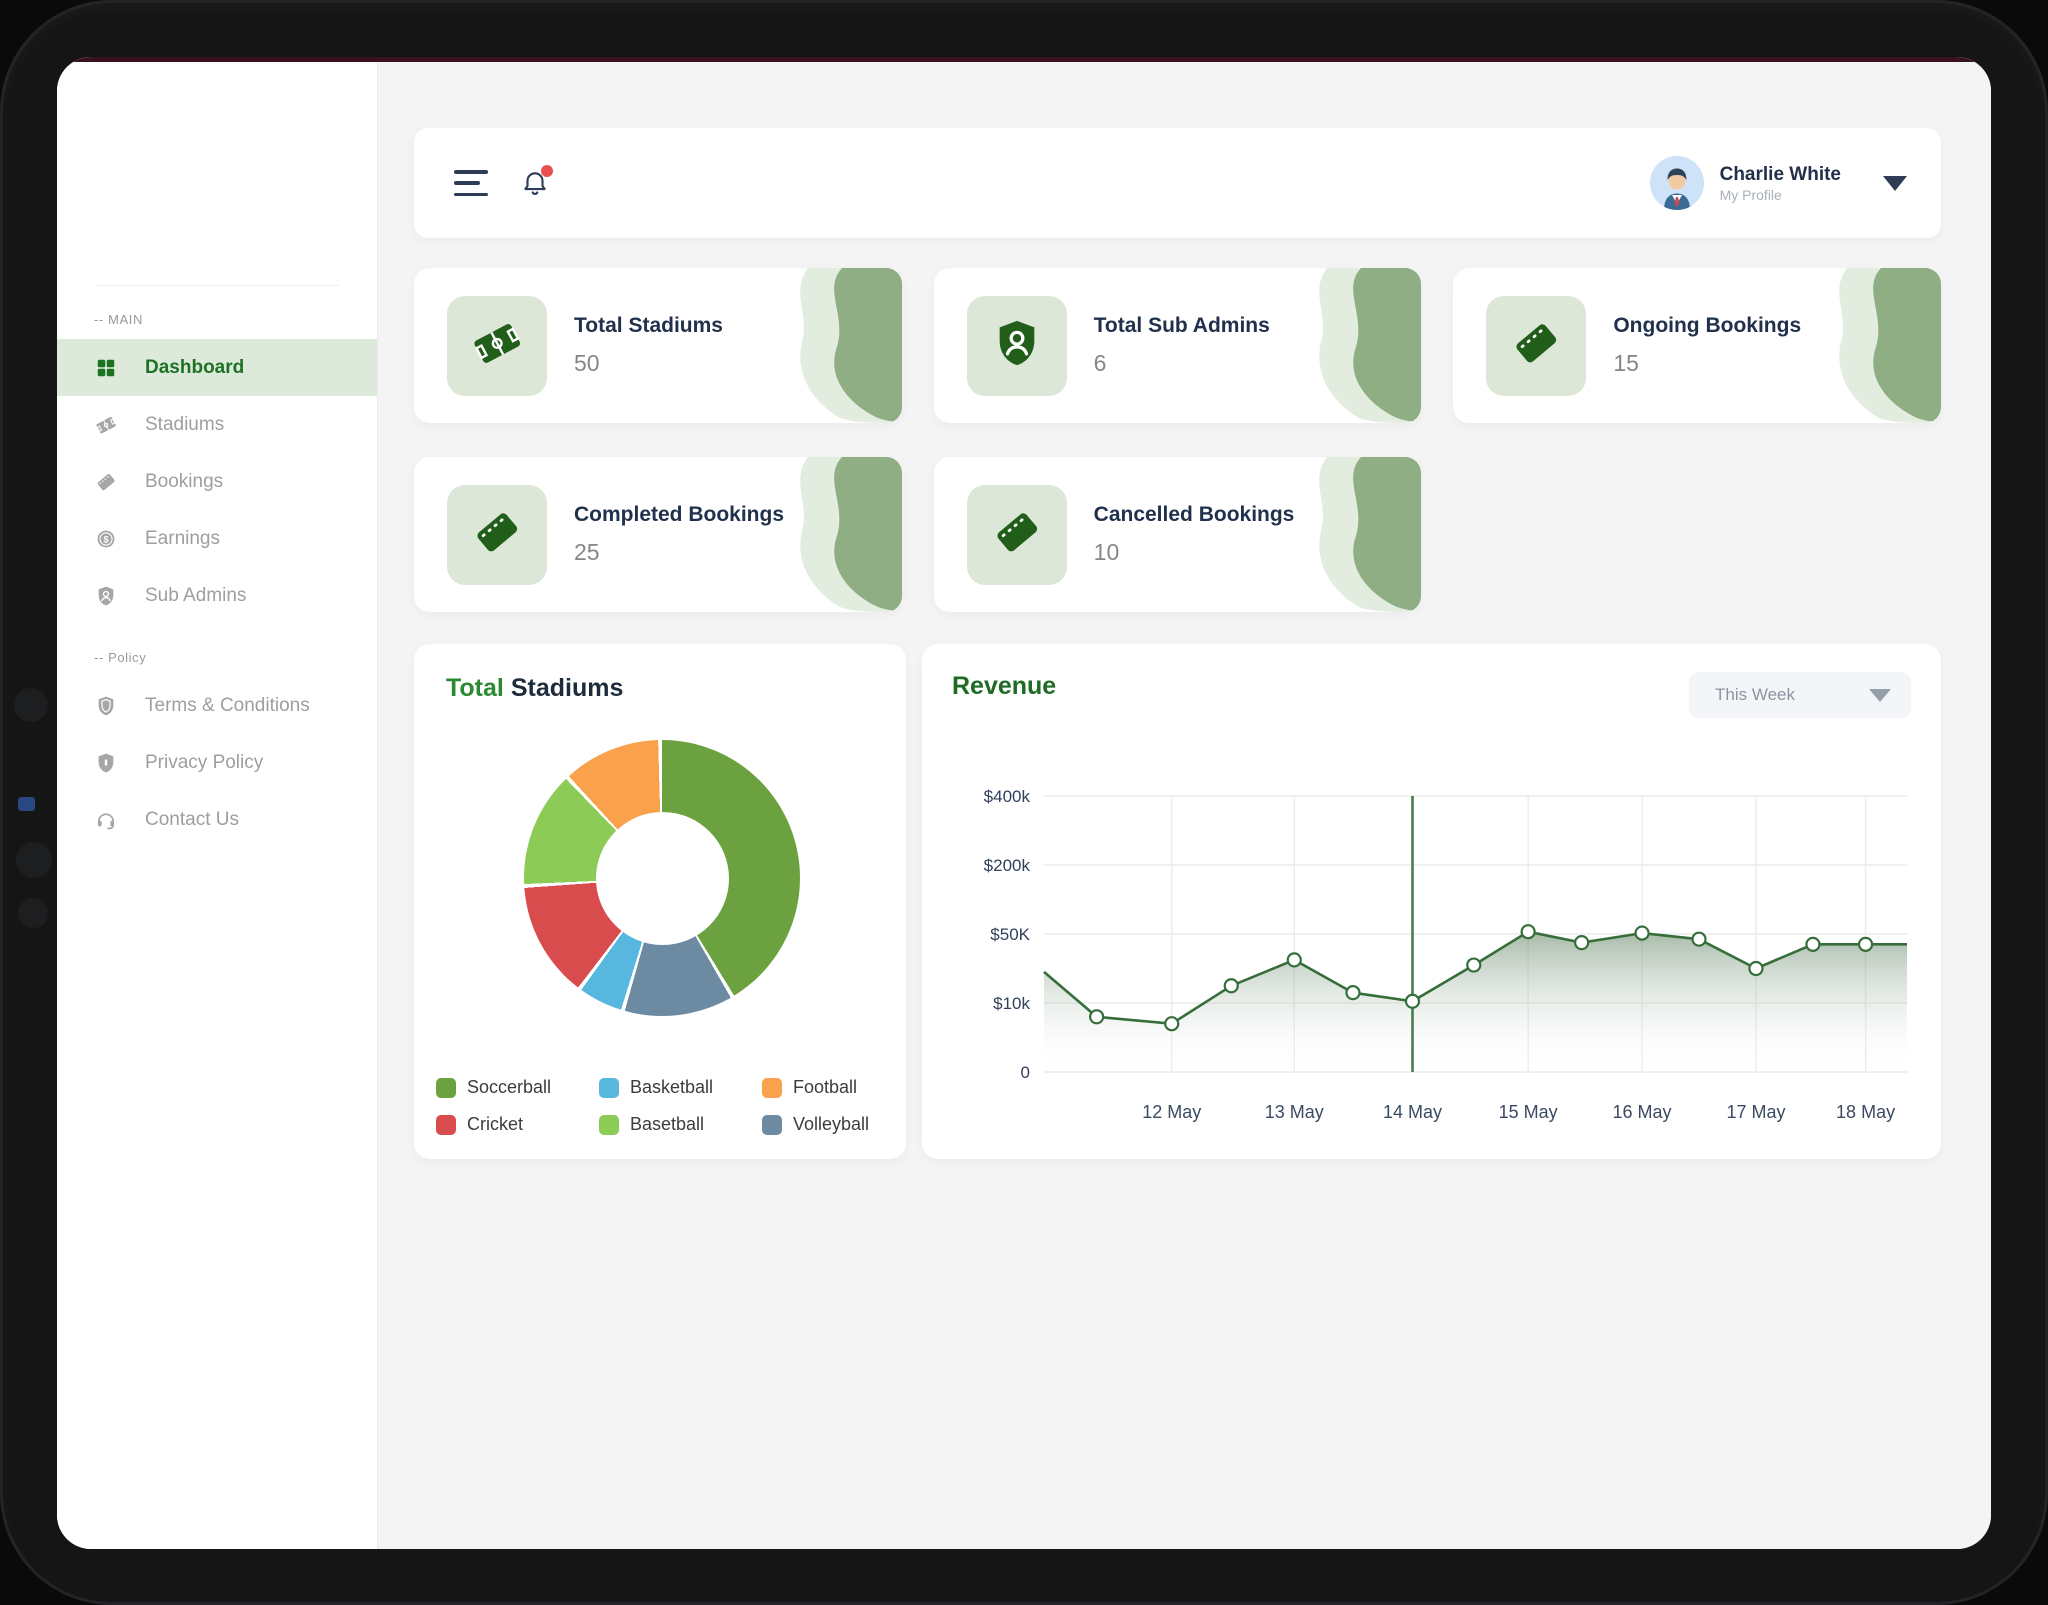 The image size is (2048, 1605). What do you see at coordinates (648, 325) in the screenshot?
I see `stat-title: Total Stadiums` at bounding box center [648, 325].